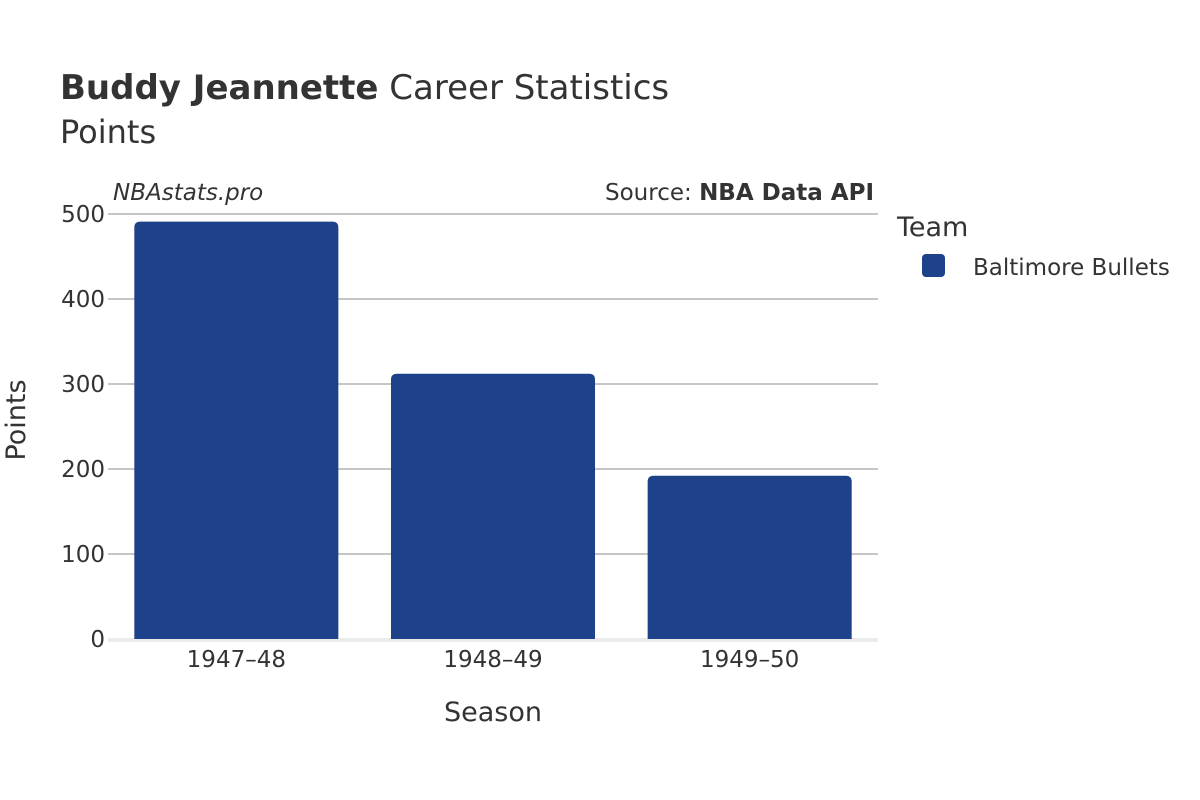 The height and width of the screenshot is (800, 1200). Describe the element at coordinates (83, 385) in the screenshot. I see `y-tick-label: 300` at that location.